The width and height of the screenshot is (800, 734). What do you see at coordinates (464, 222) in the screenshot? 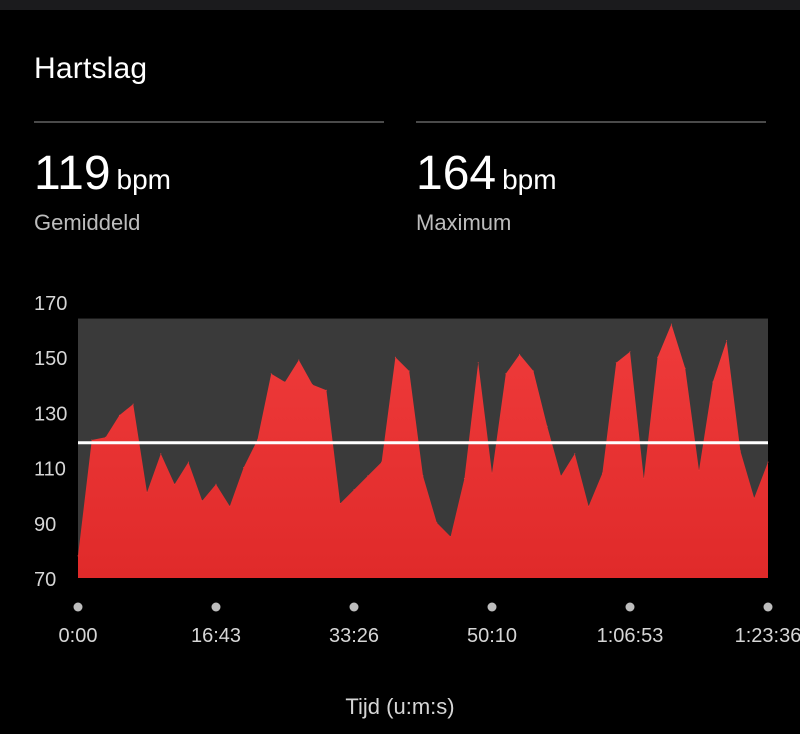
I see `maximum-label: Maximum` at bounding box center [464, 222].